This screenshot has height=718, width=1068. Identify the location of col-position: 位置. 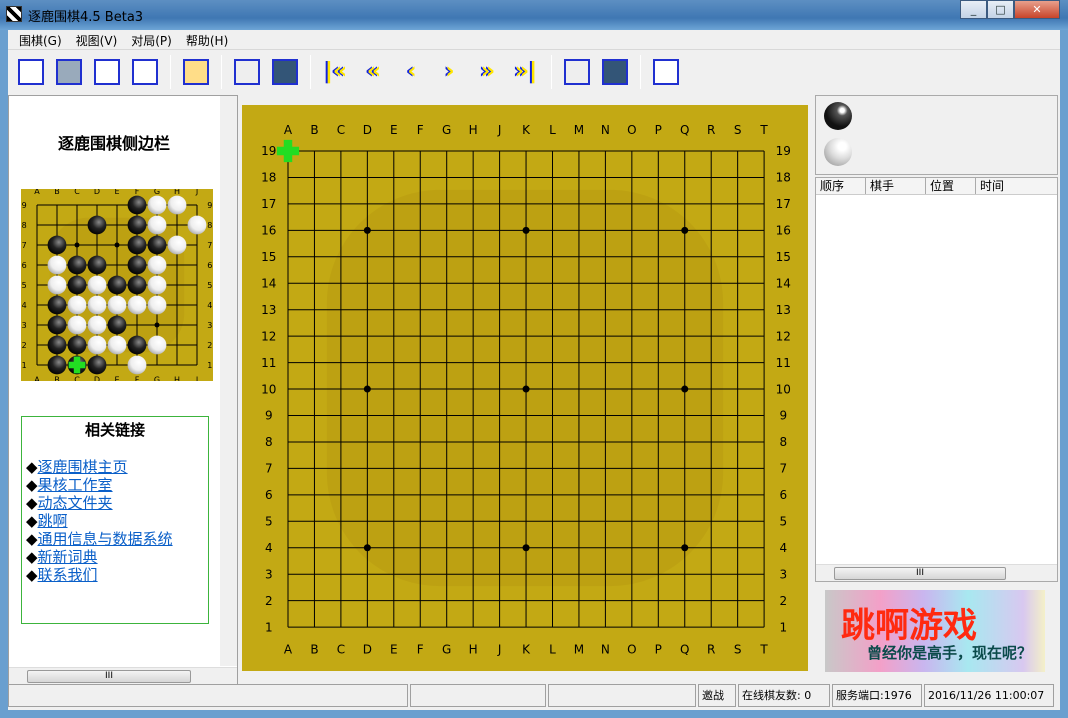
(951, 186).